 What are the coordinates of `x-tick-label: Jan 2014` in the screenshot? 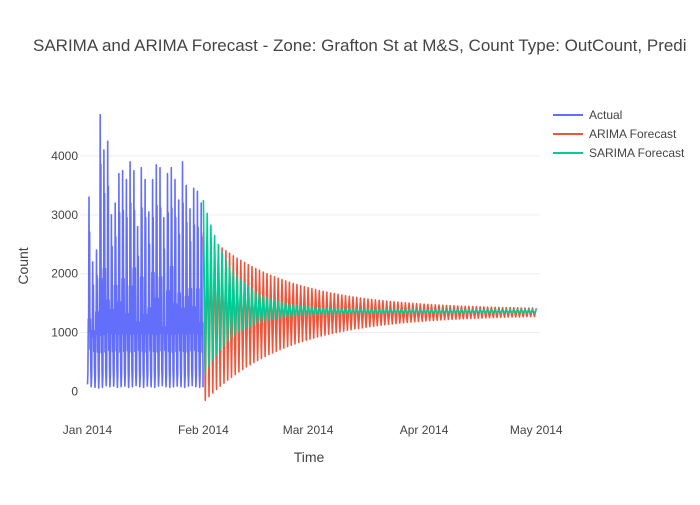 It's located at (88, 430).